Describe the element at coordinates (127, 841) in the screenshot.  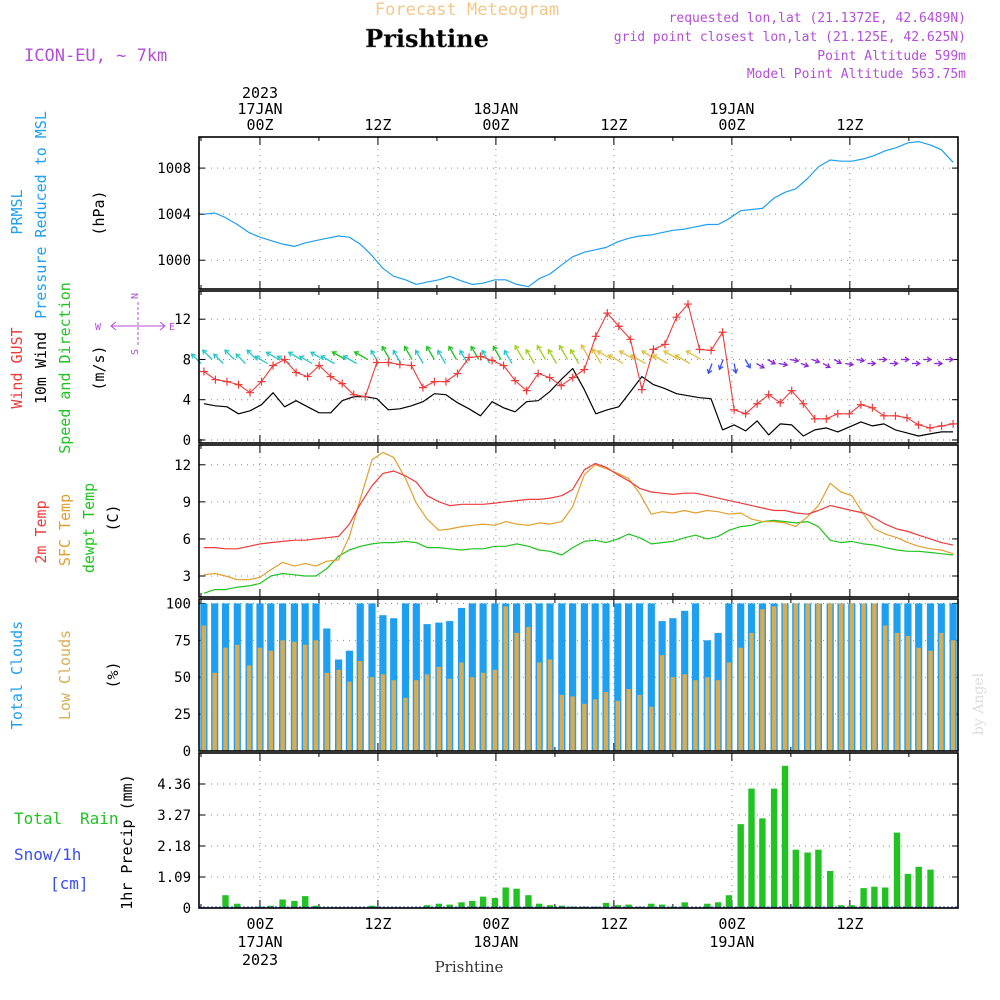
I see `precip-unit: 1hr Precip (mm)` at that location.